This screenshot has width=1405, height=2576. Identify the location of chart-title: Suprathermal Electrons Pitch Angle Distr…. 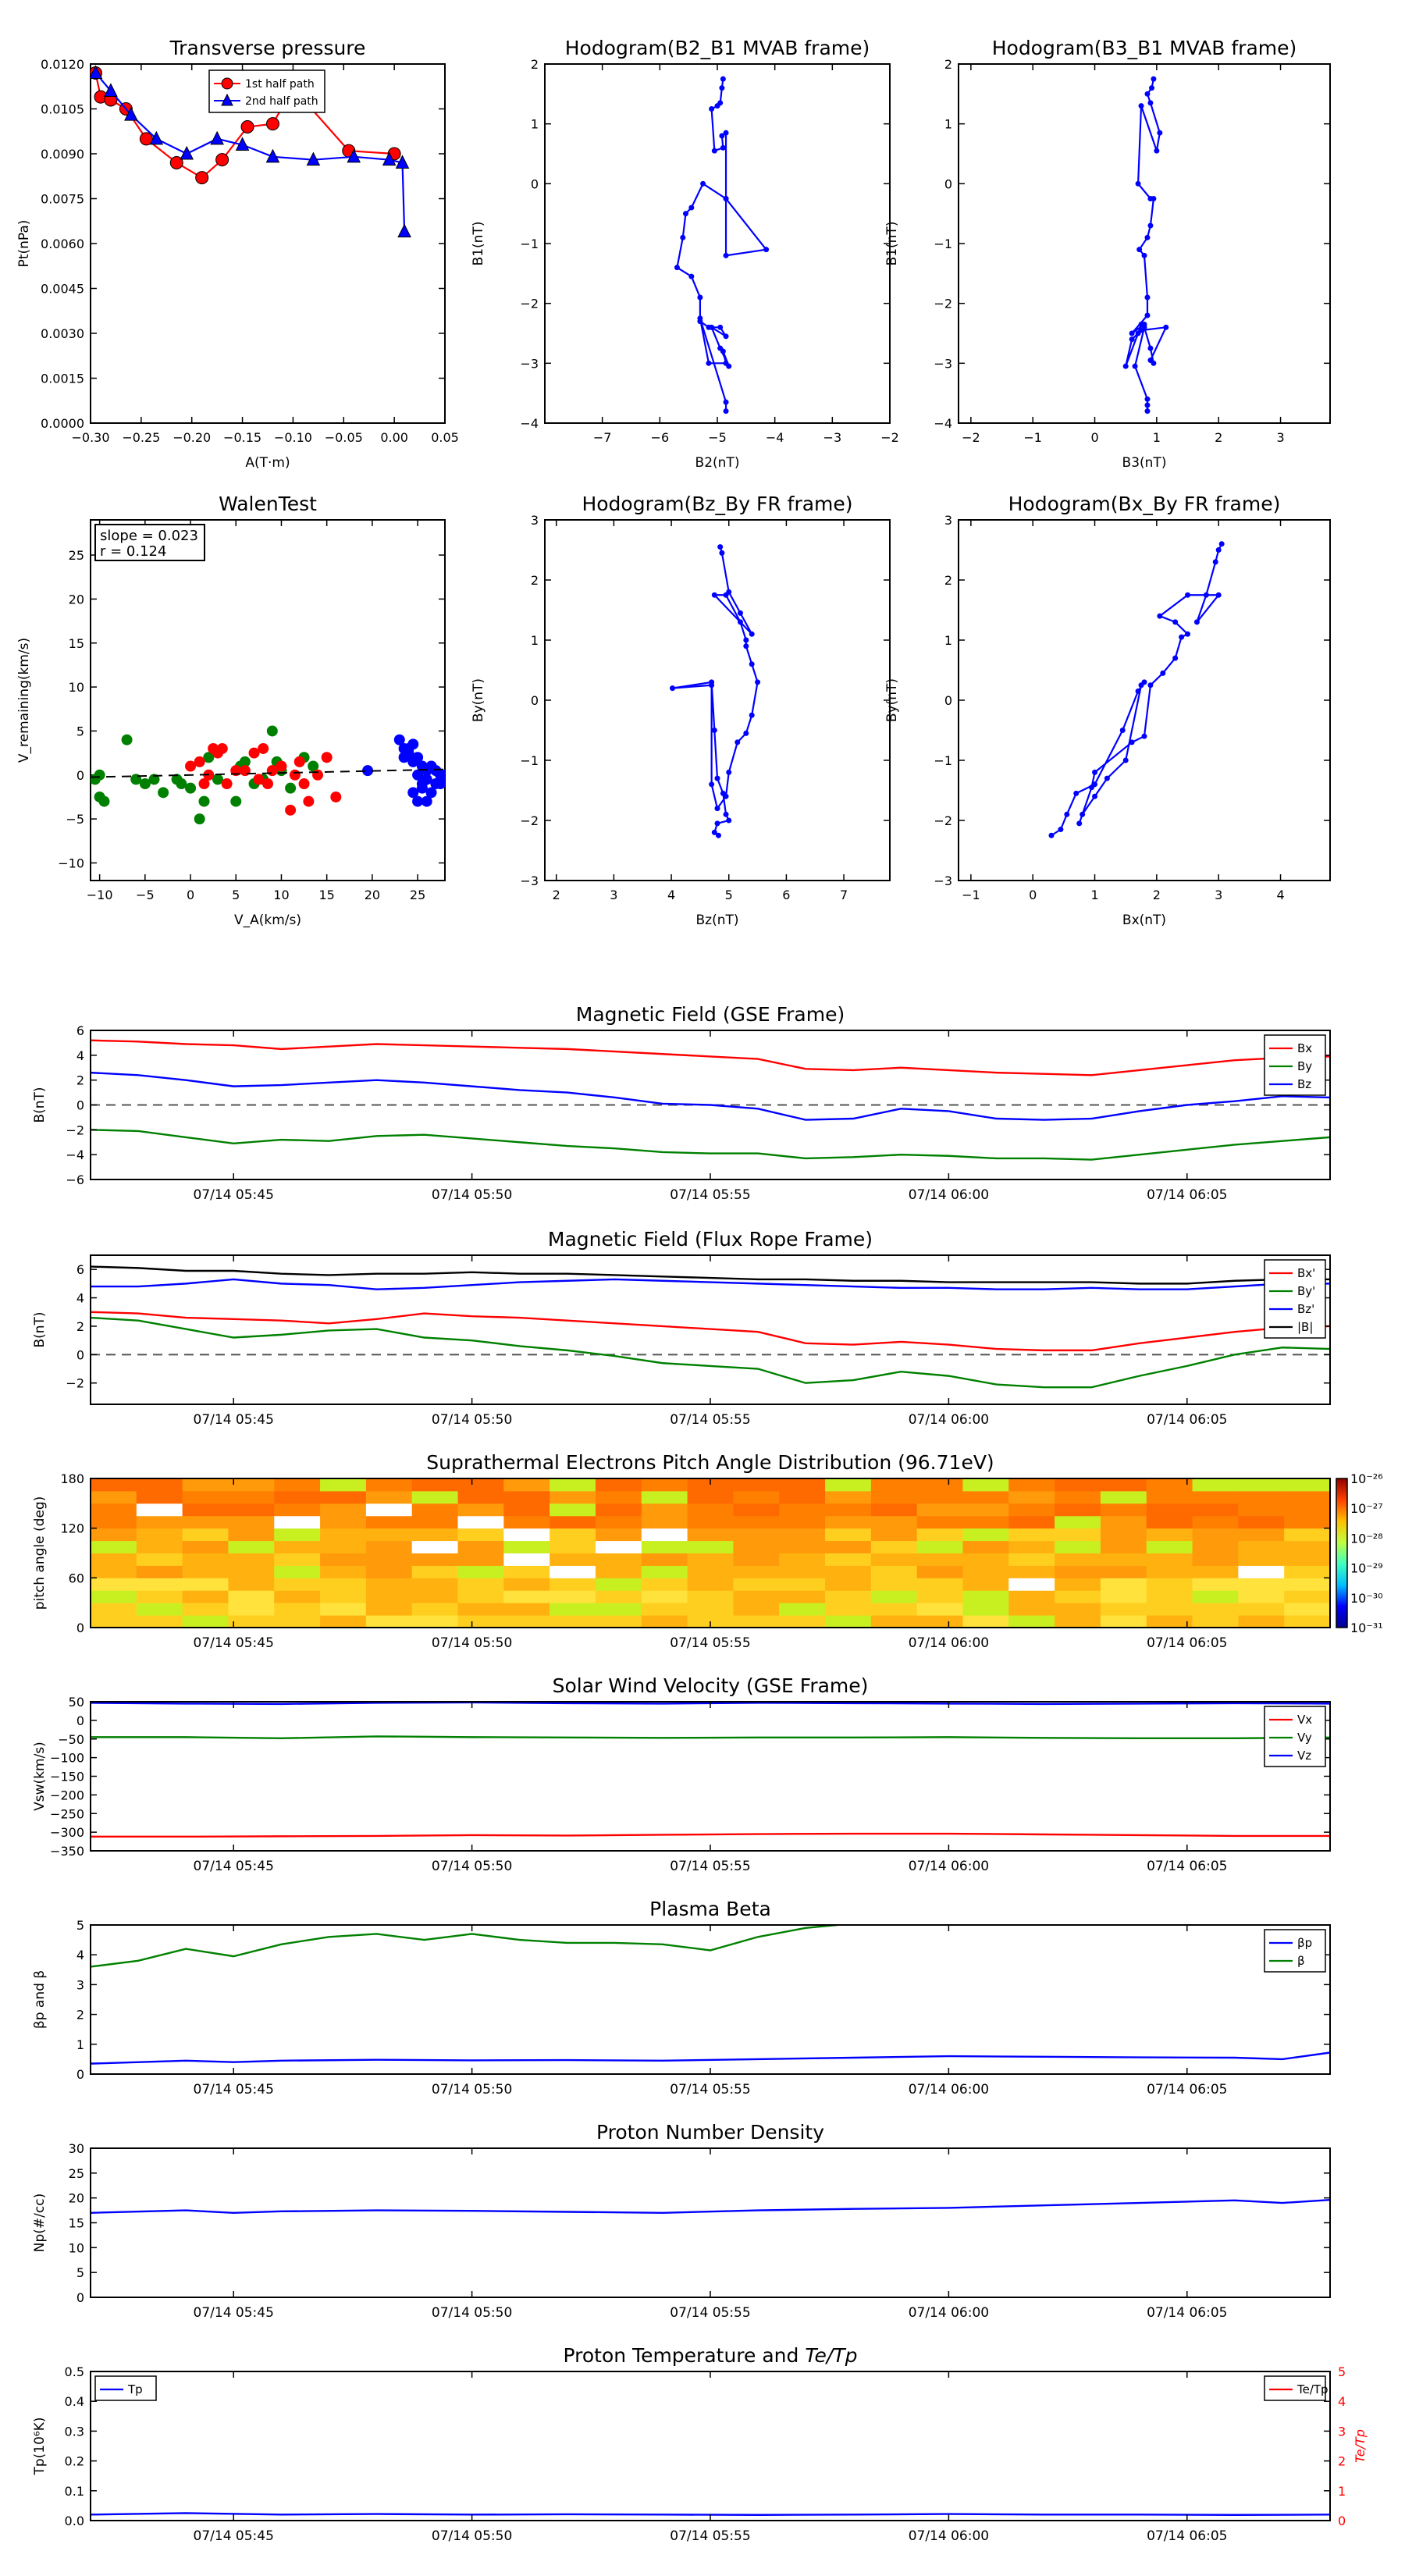
(710, 1462).